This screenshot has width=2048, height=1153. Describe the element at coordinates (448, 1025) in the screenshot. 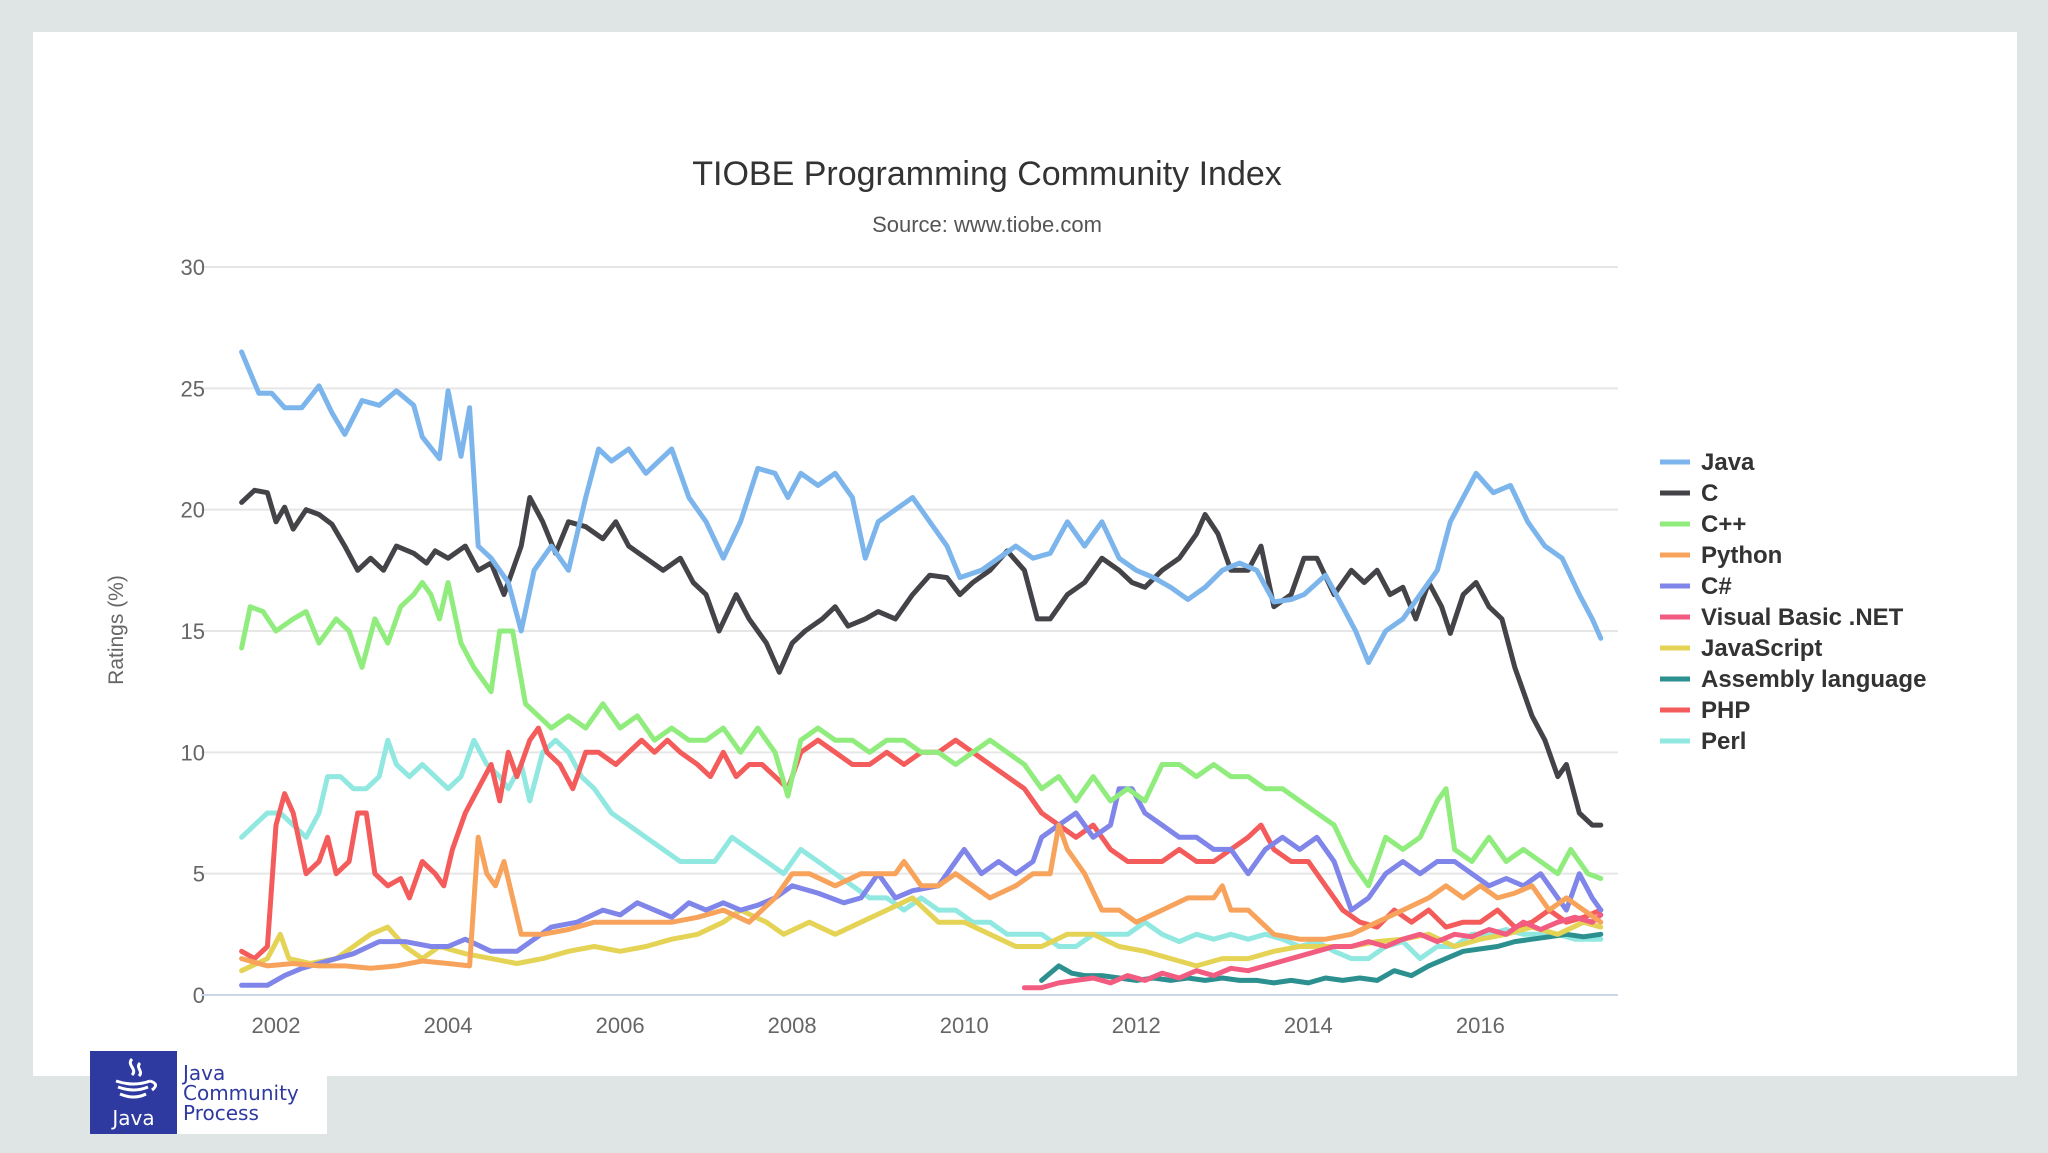

I see `x-tick-label: 2004` at that location.